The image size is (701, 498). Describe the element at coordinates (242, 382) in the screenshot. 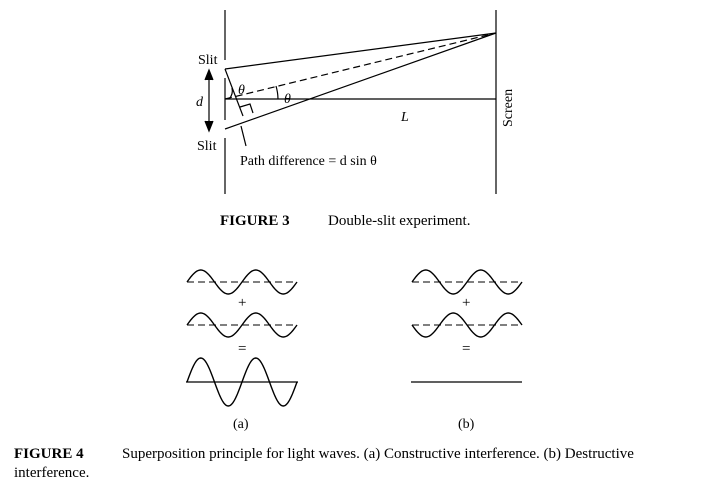

I see `wave-a-result` at that location.